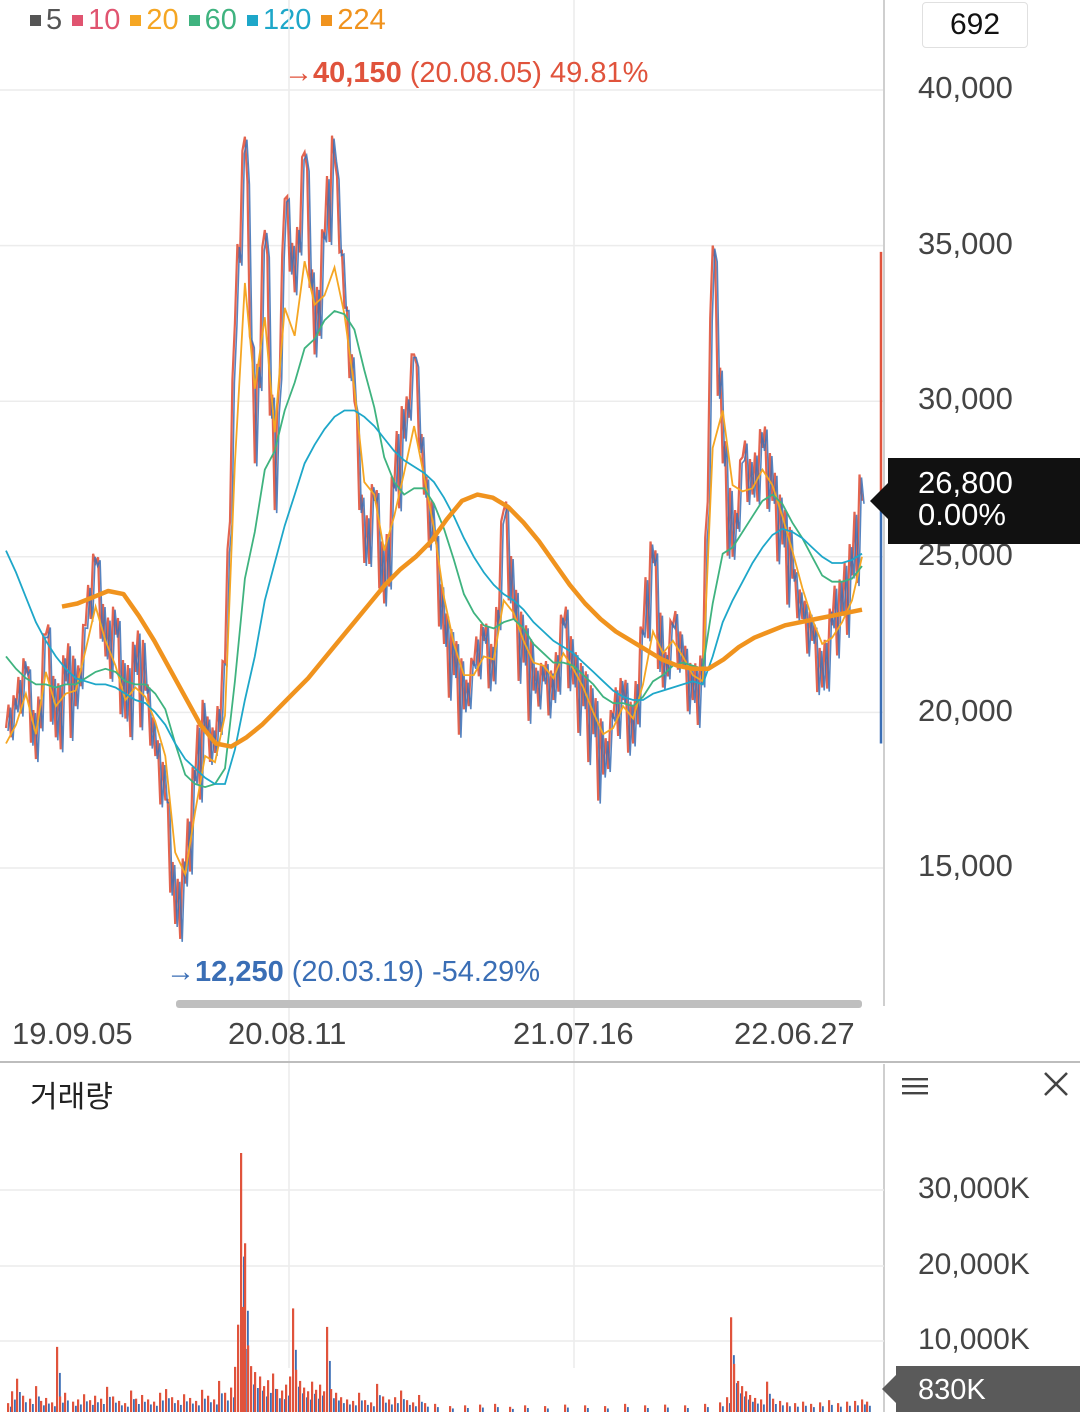 This screenshot has height=1414, width=1080. I want to click on menu-icon, so click(915, 1087).